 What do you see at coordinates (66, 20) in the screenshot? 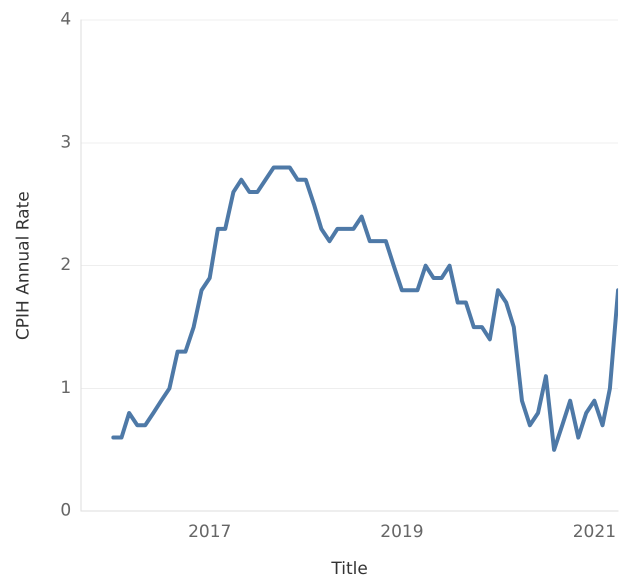
I see `y-tick-label: 4` at bounding box center [66, 20].